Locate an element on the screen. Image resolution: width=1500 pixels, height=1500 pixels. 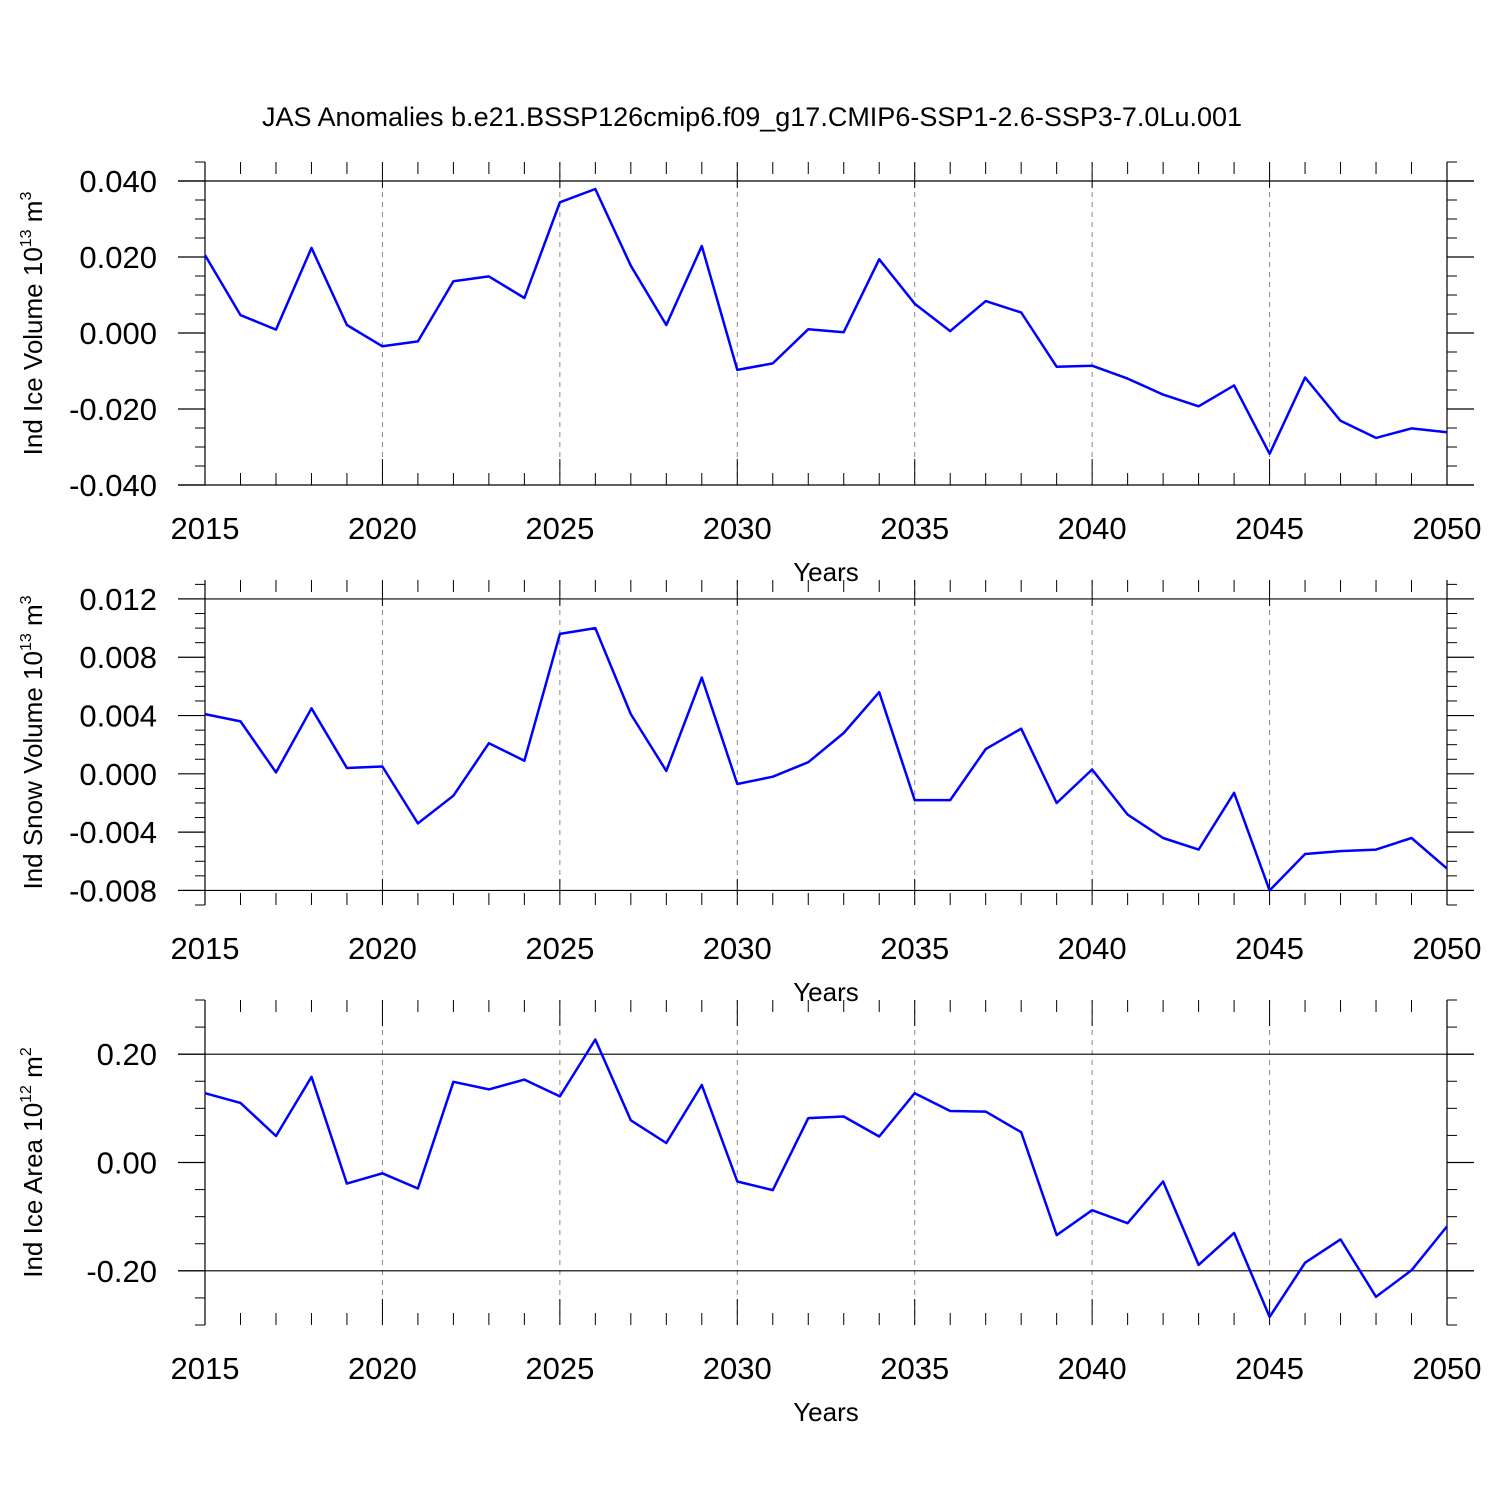
y-axis-label: Ind Ice Area 1012 m2 is located at coordinates (33, 1162).